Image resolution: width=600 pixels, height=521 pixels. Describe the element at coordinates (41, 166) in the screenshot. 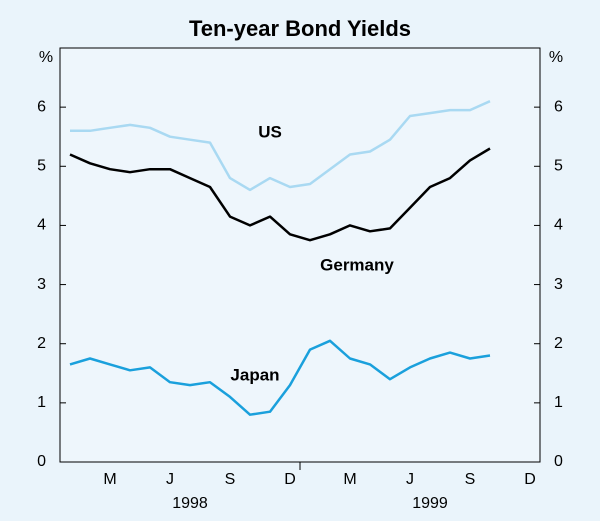

I see `y-tick-label: 5` at that location.